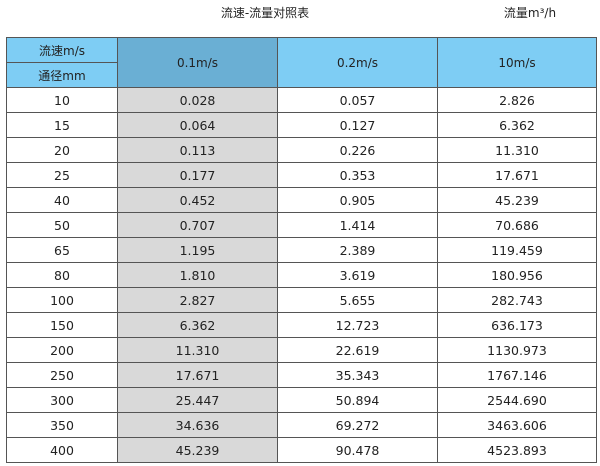 This screenshot has width=600, height=466. I want to click on flow-cell: 50.894, so click(357, 400).